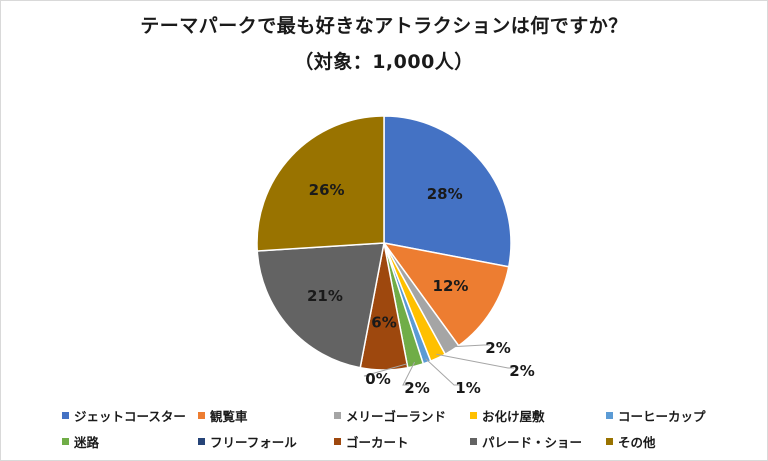 The image size is (768, 461). What do you see at coordinates (383, 323) in the screenshot?
I see `data-label-go-kart: 6%` at bounding box center [383, 323].